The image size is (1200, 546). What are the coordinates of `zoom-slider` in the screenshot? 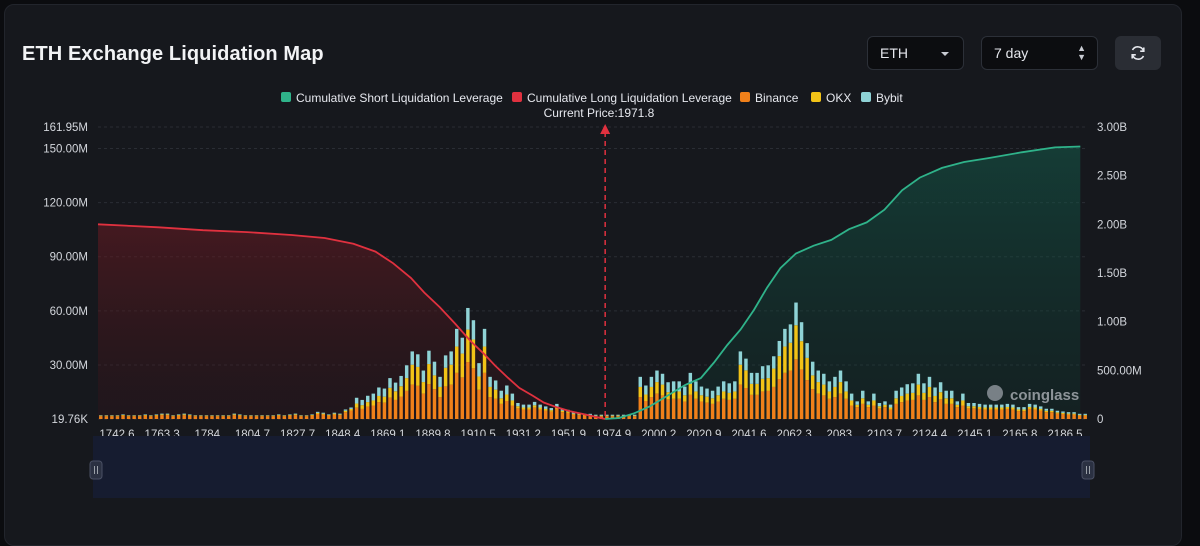 It's located at (592, 467).